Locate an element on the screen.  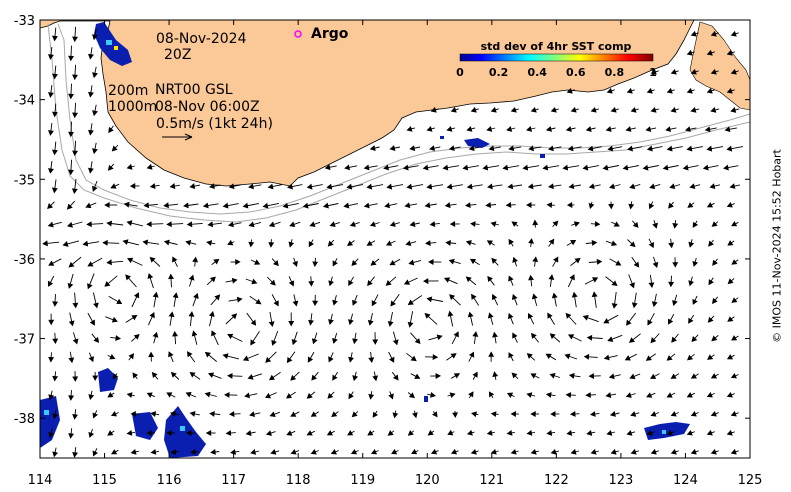
x-tick-label: 120 is located at coordinates (427, 480).